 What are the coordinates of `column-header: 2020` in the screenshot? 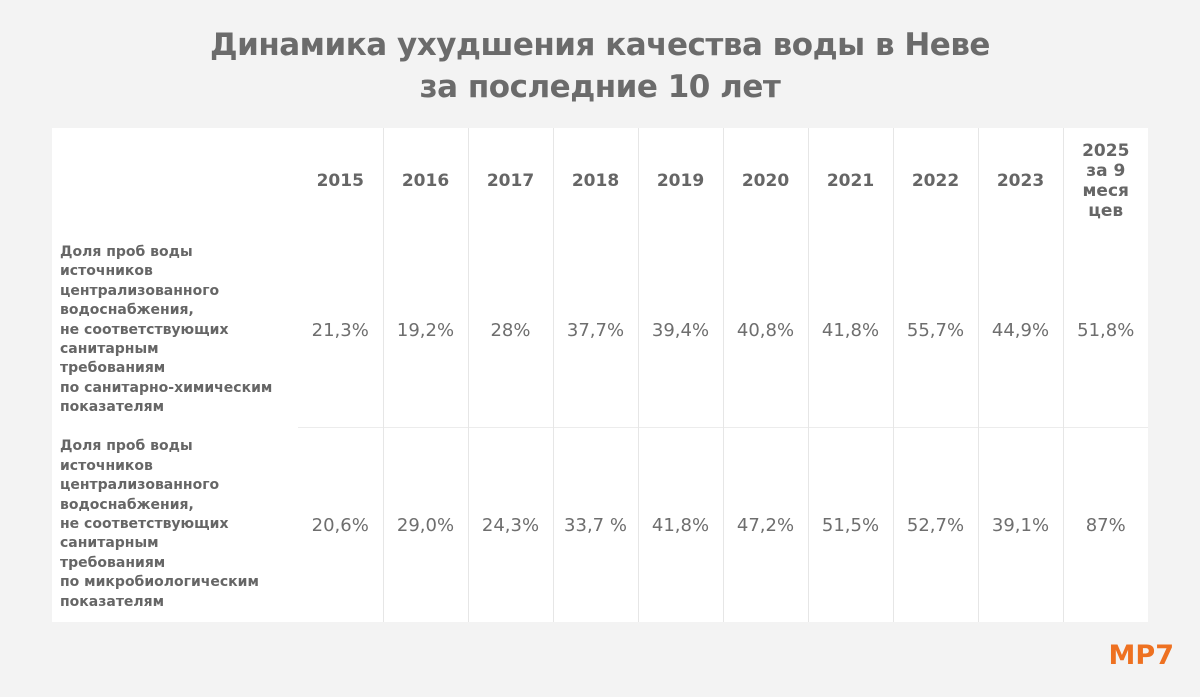 It's located at (765, 180).